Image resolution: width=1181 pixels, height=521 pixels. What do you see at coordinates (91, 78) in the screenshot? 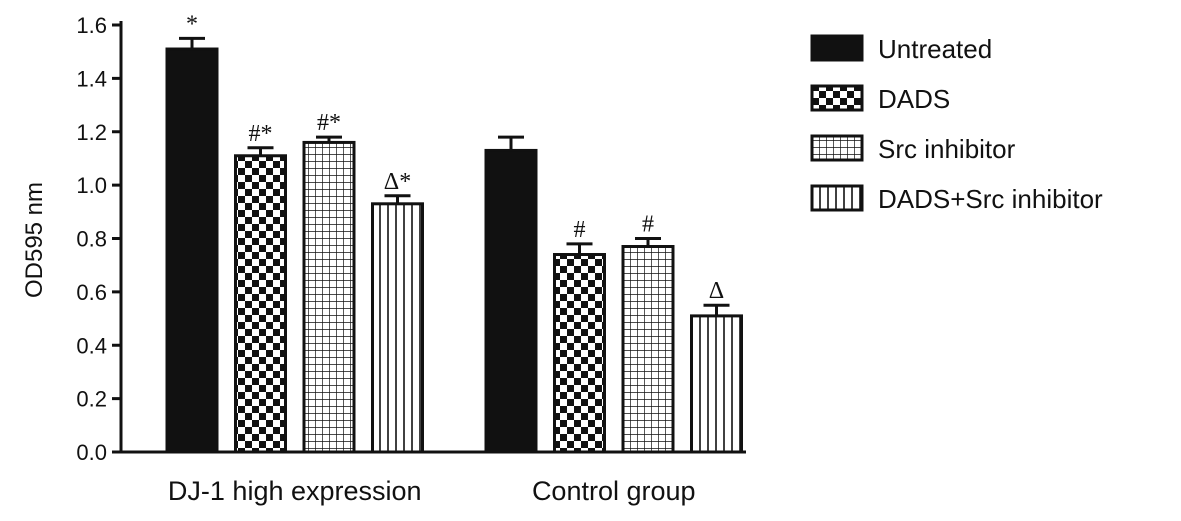
I see `y-tick-label: 1.4` at bounding box center [91, 78].